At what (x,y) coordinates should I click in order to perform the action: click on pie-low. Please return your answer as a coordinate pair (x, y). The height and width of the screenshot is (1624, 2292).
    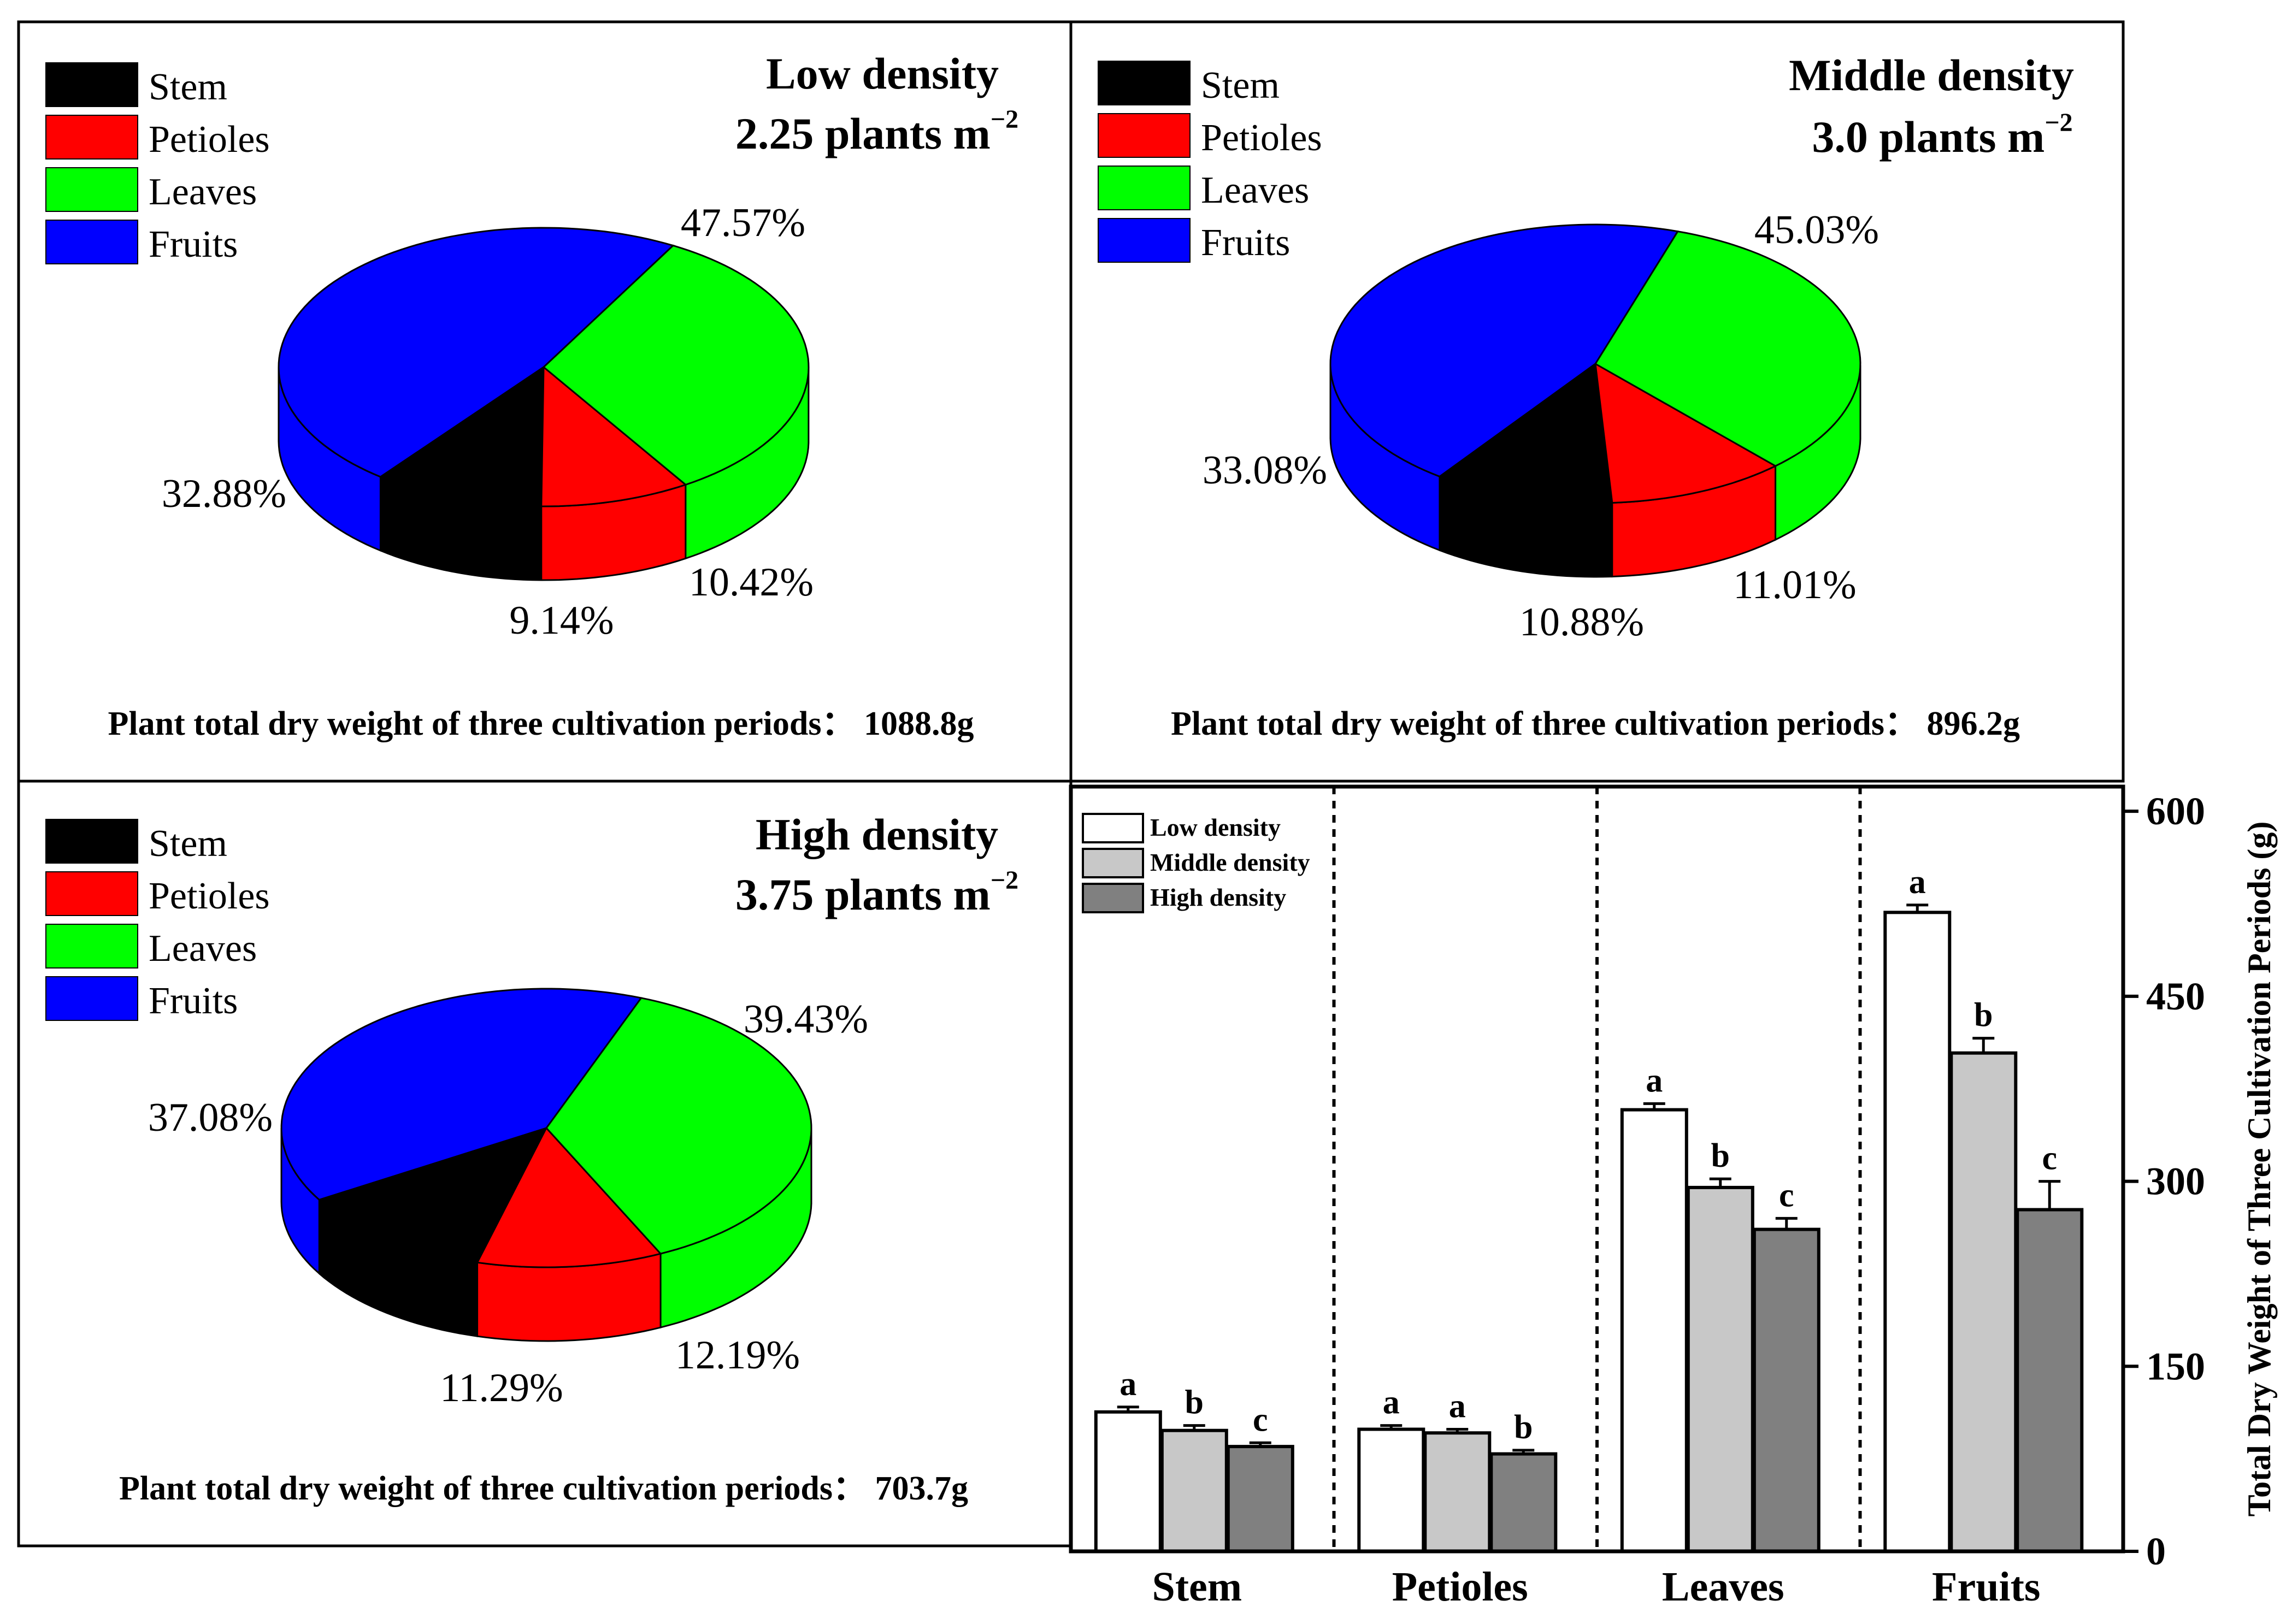
    Looking at the image, I should click on (544, 404).